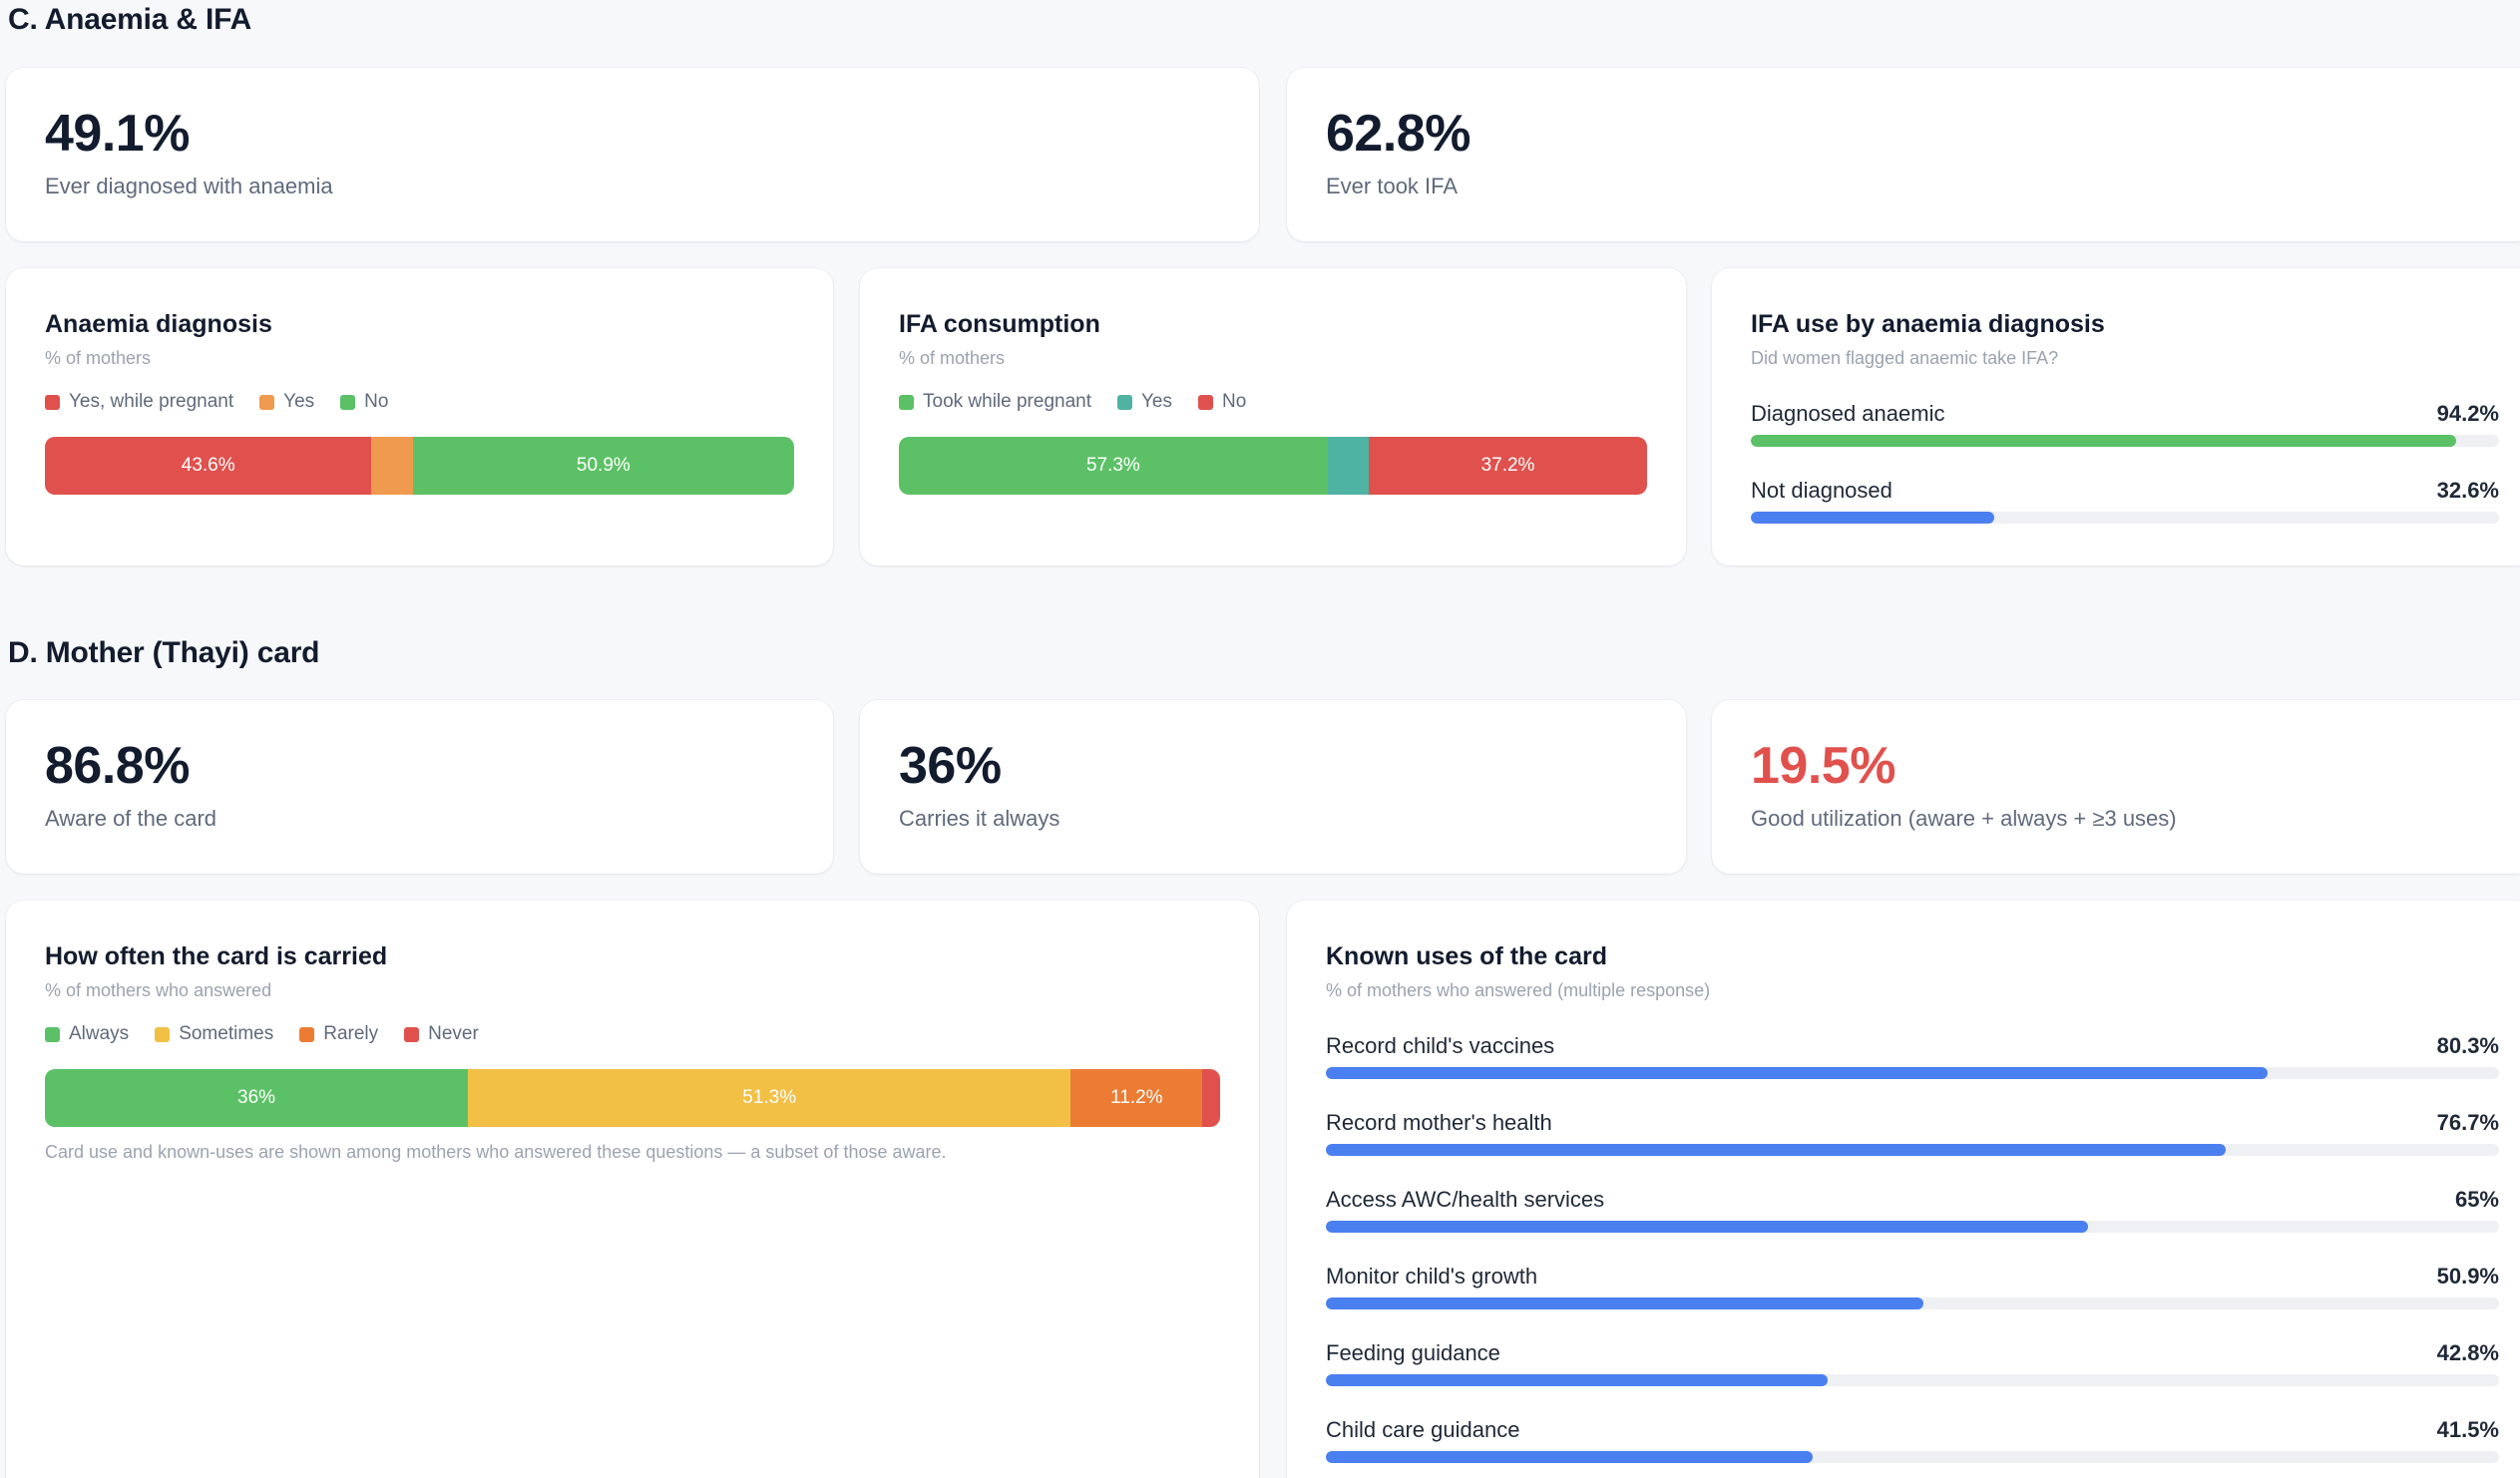 The height and width of the screenshot is (1478, 2520). I want to click on bar-segment: 51.3%, so click(769, 1098).